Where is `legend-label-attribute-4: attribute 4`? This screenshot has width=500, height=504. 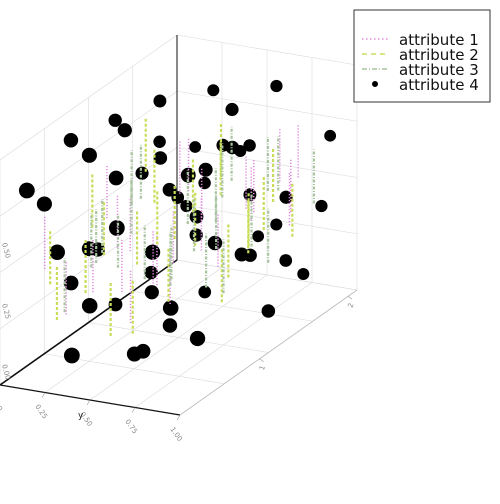 legend-label-attribute-4: attribute 4 is located at coordinates (439, 85).